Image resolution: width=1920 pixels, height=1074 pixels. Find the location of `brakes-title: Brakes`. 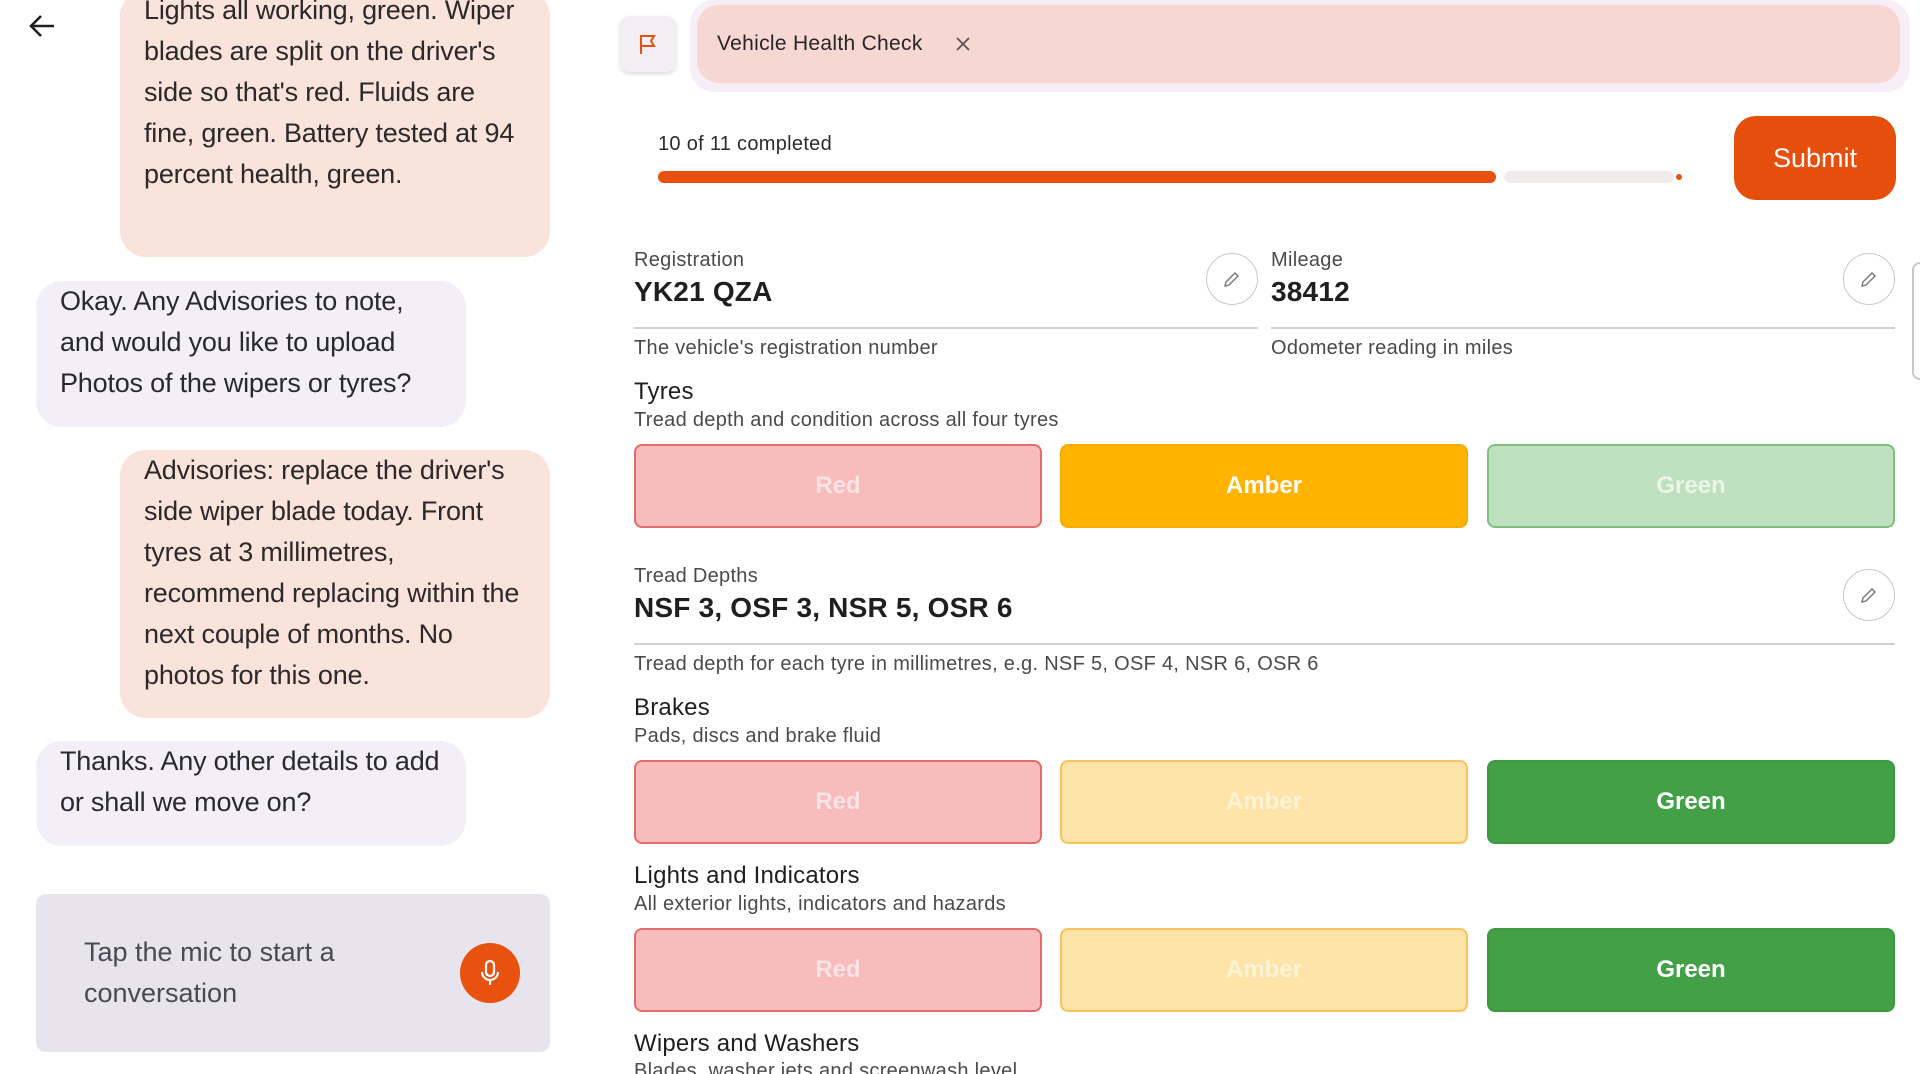

brakes-title: Brakes is located at coordinates (672, 707).